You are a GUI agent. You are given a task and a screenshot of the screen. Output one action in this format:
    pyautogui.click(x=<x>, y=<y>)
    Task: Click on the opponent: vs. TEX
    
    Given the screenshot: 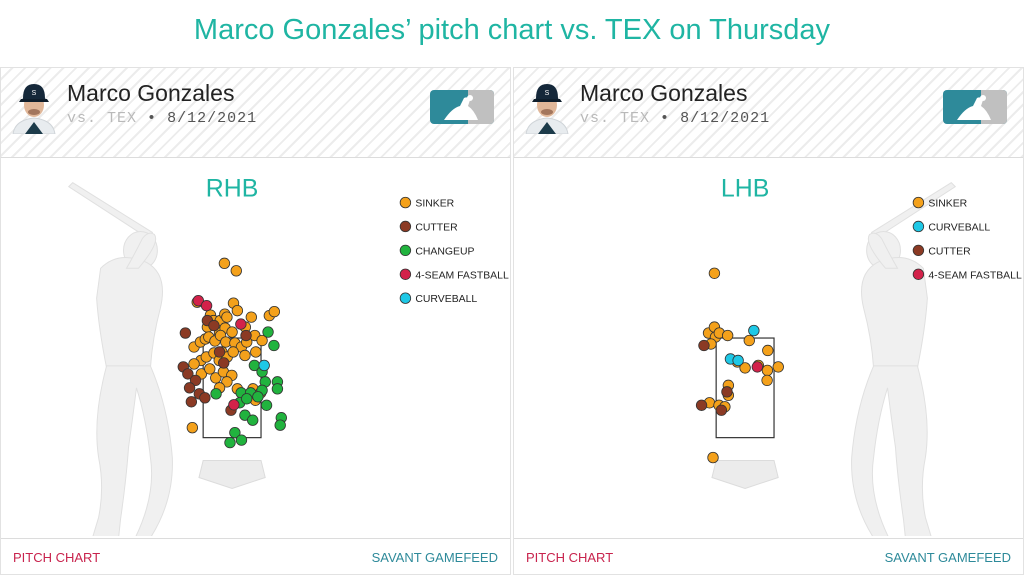 What is the action you would take?
    pyautogui.click(x=102, y=118)
    